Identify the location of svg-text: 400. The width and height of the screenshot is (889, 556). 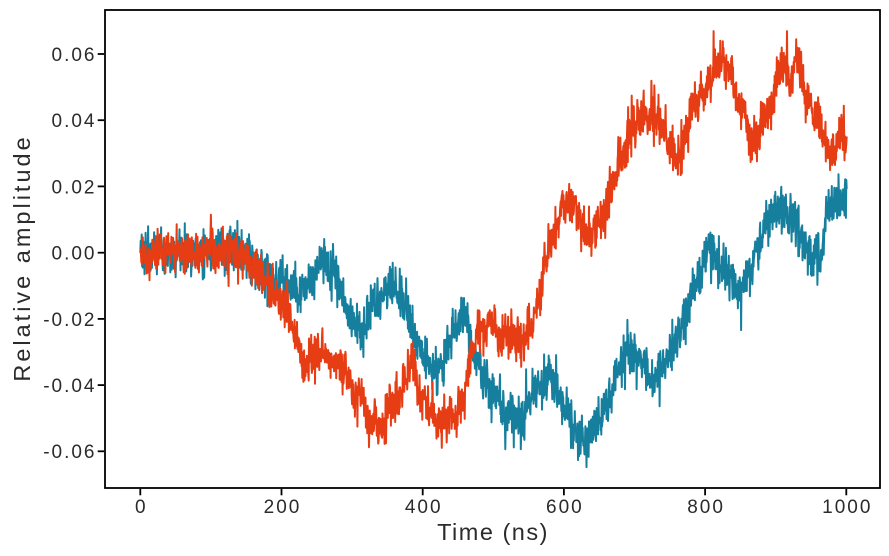
(424, 507).